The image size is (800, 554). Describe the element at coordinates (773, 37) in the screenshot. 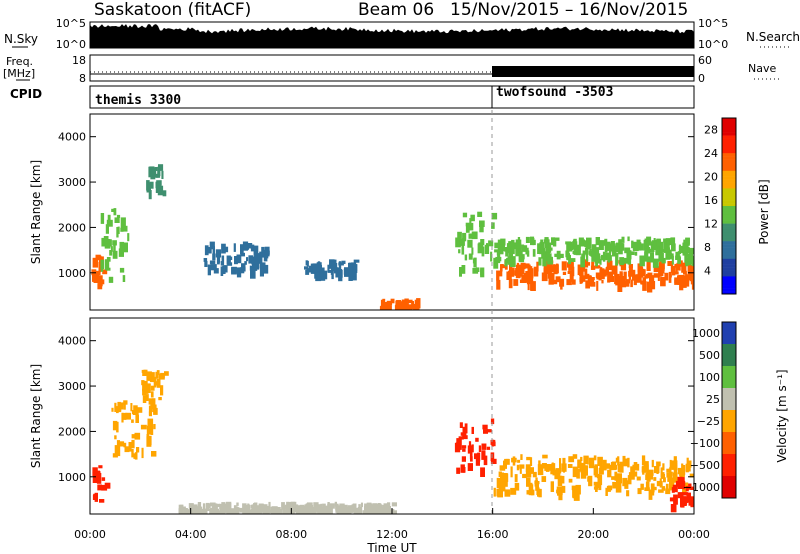

I see `nsearch-label: N.Search` at that location.